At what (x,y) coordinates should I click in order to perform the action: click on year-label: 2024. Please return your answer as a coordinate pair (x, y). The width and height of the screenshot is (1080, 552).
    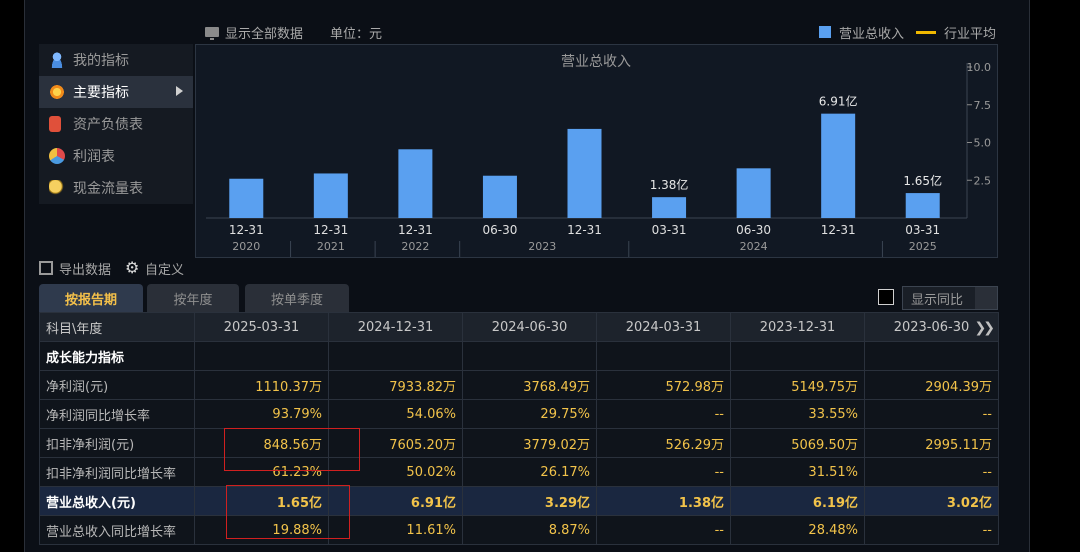
    Looking at the image, I should click on (754, 246).